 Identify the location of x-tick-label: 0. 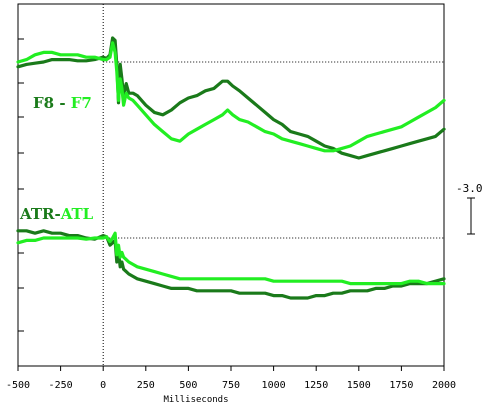
(103, 385).